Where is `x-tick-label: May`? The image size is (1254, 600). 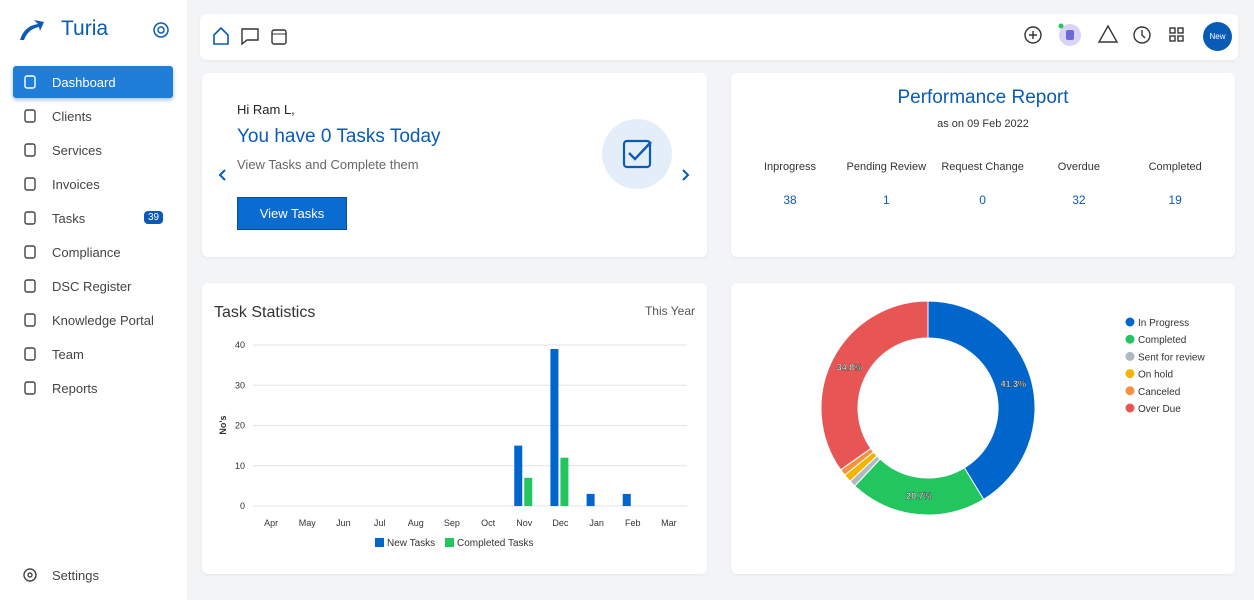
x-tick-label: May is located at coordinates (308, 523).